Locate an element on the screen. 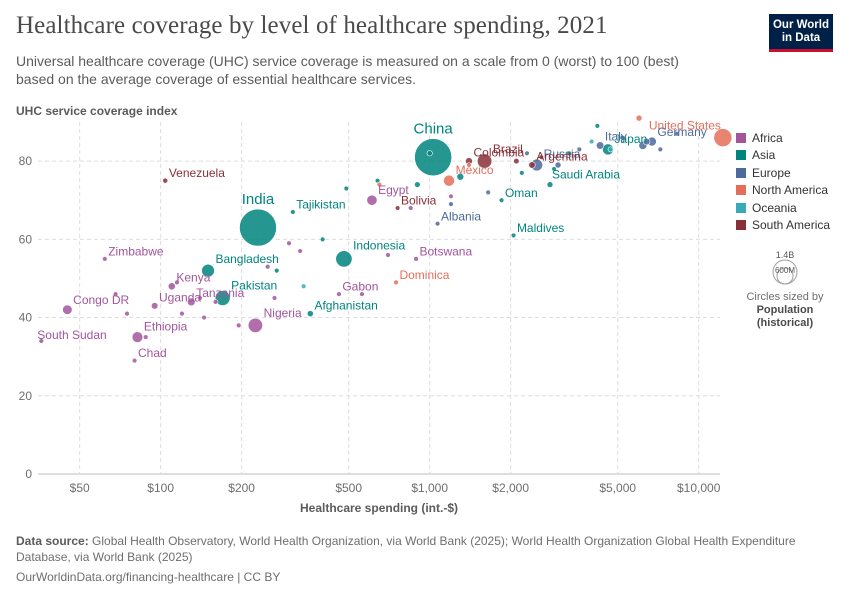 This screenshot has width=850, height=600. size-legend-variable-2: (historical) is located at coordinates (785, 323).